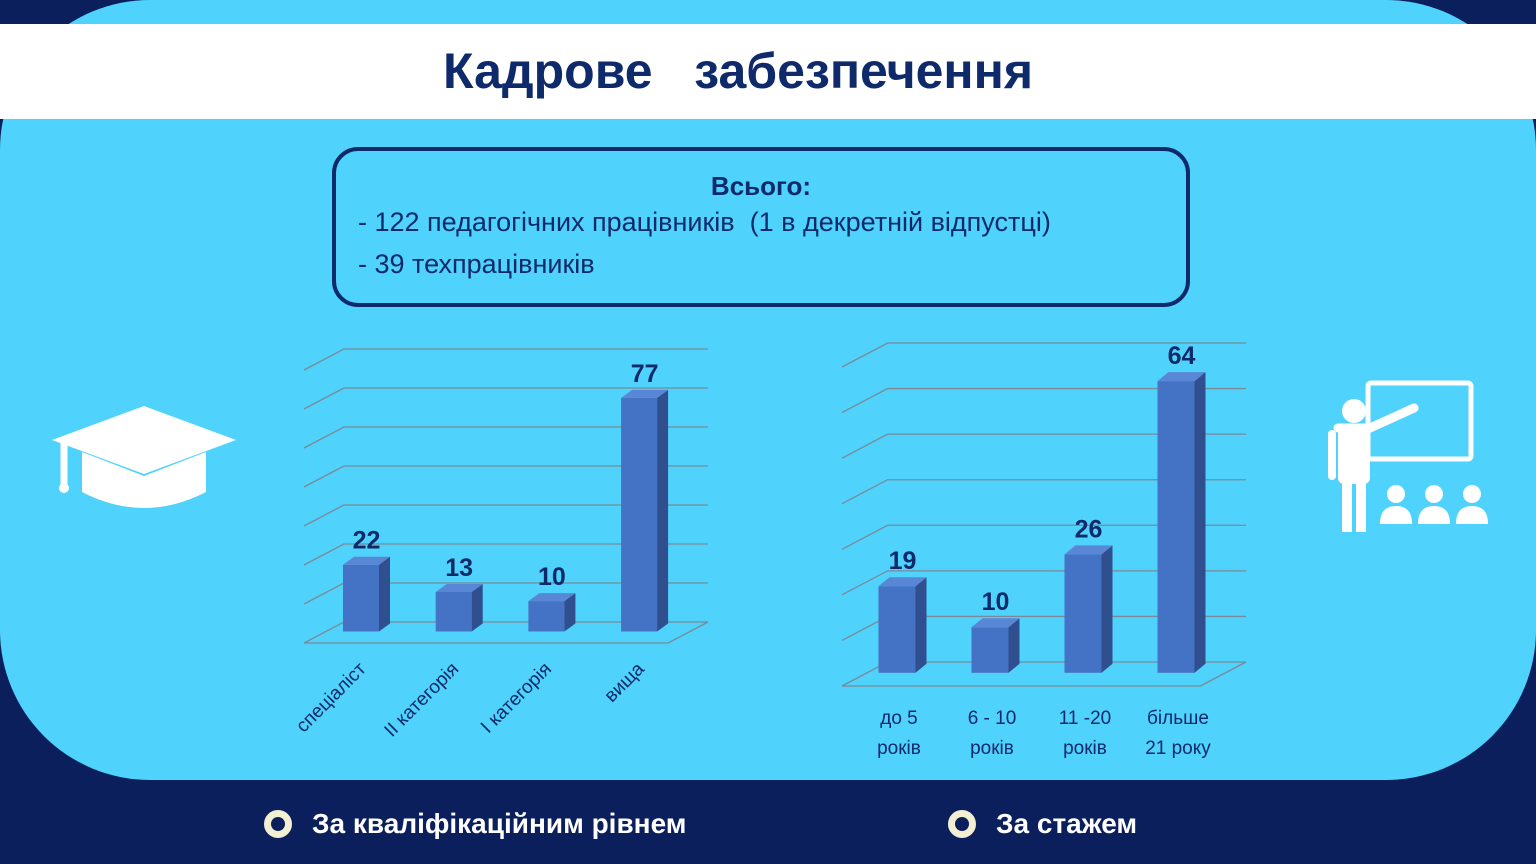 The image size is (1536, 864). What do you see at coordinates (992, 718) in the screenshot?
I see `category-label: 6 - 10` at bounding box center [992, 718].